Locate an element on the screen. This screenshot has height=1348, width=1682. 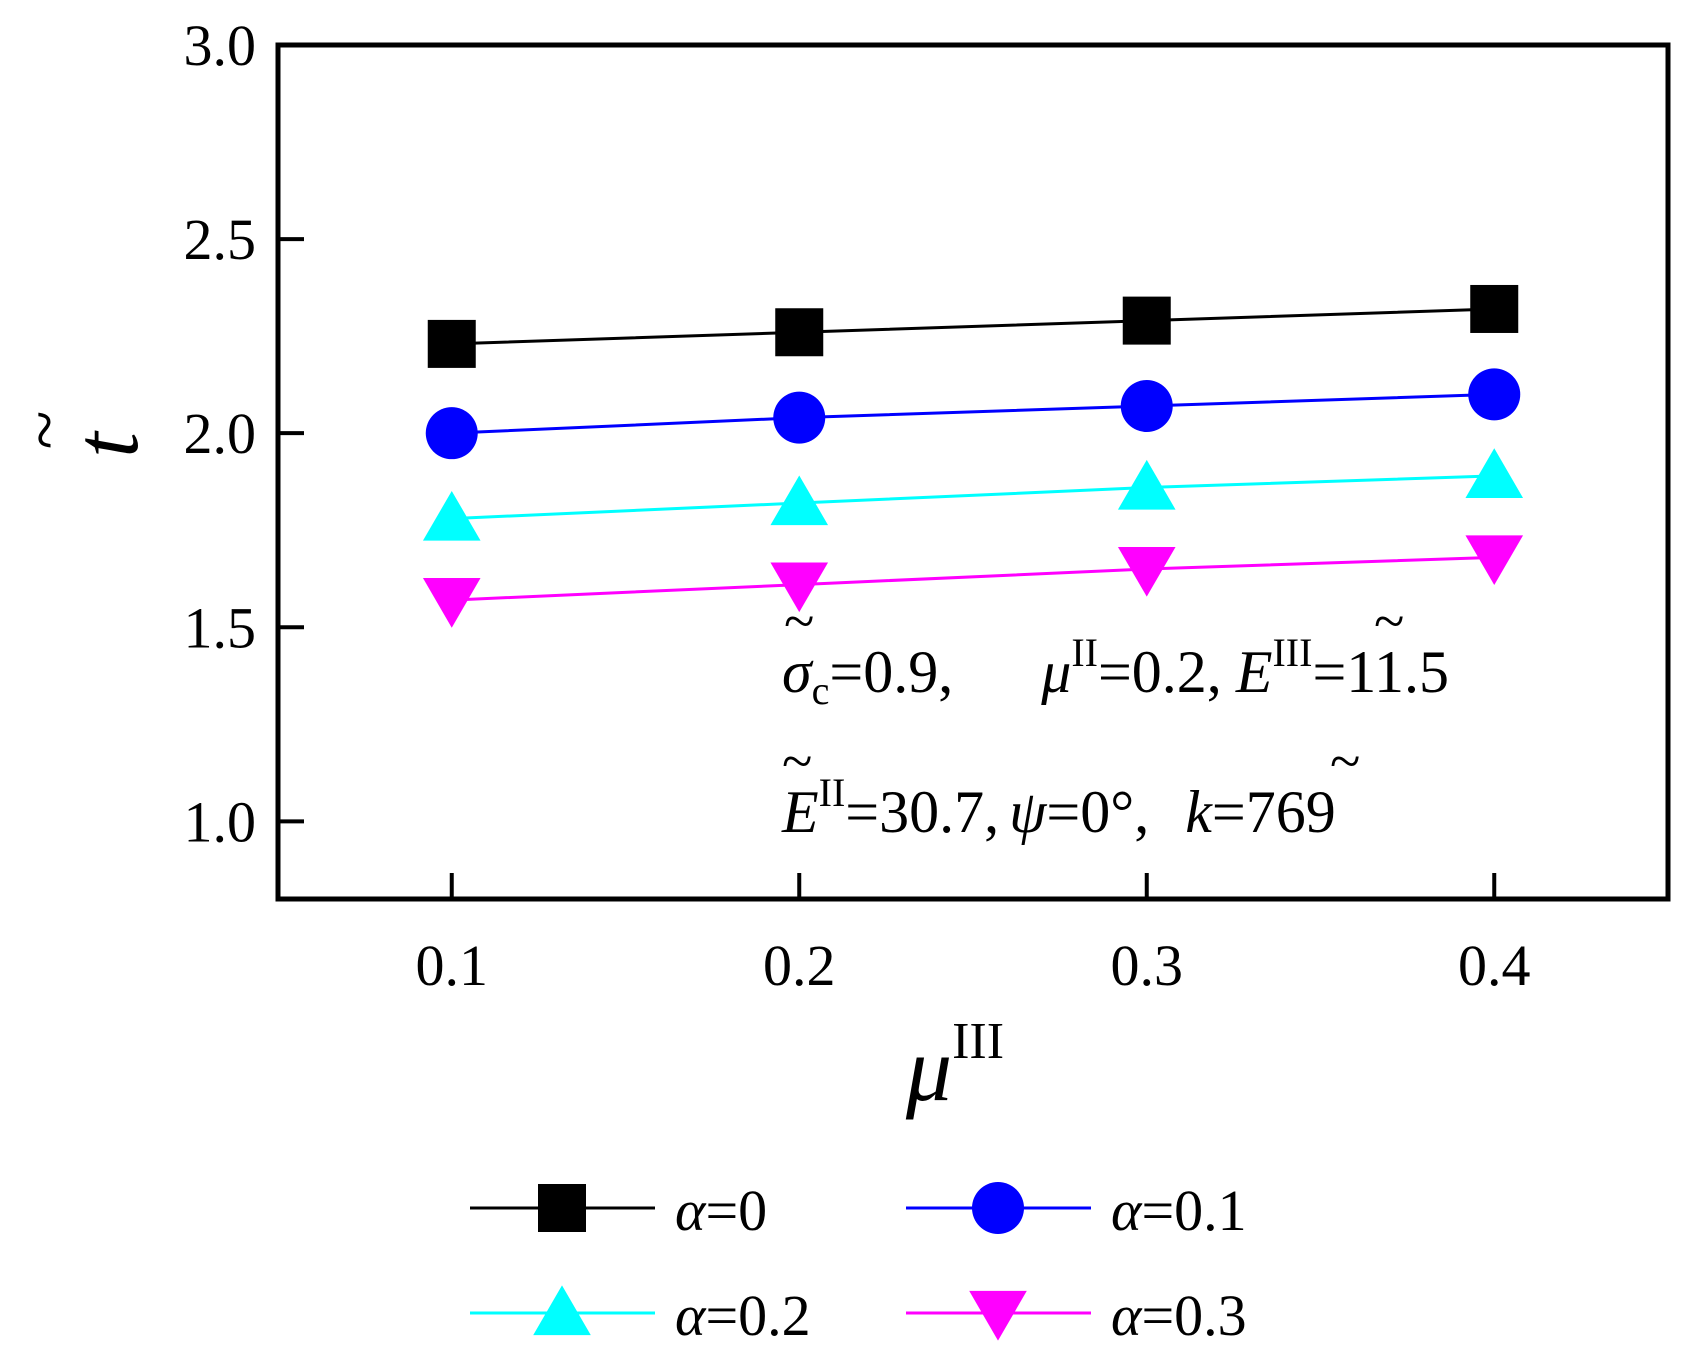
x-axis-label-symbol: μ is located at coordinates (928, 1069).